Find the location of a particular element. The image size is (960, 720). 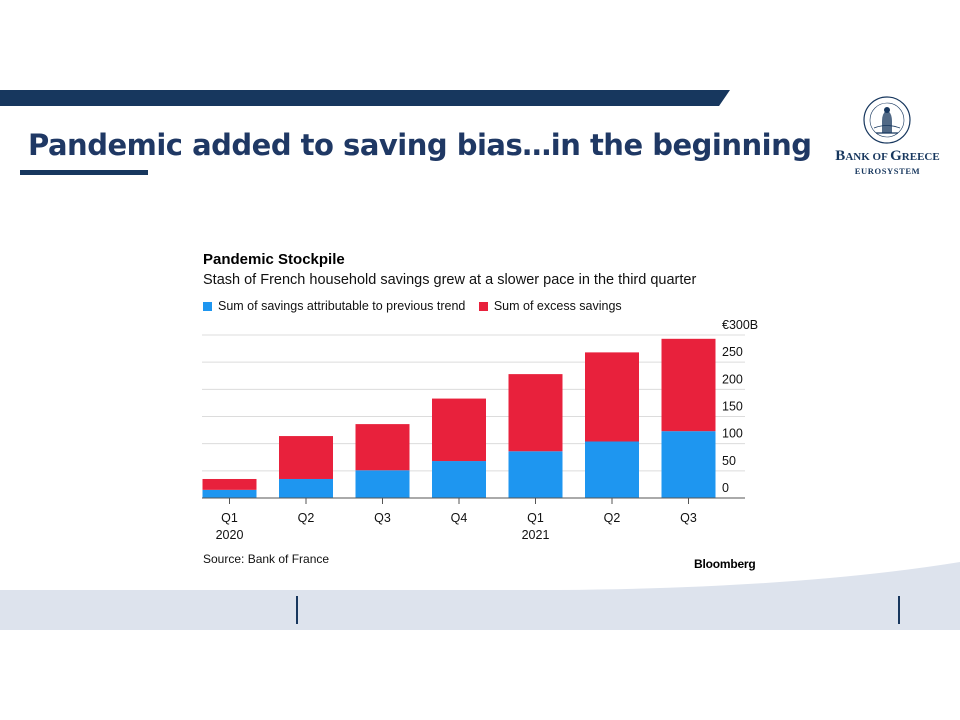

y-tick-label: 150 is located at coordinates (732, 407).